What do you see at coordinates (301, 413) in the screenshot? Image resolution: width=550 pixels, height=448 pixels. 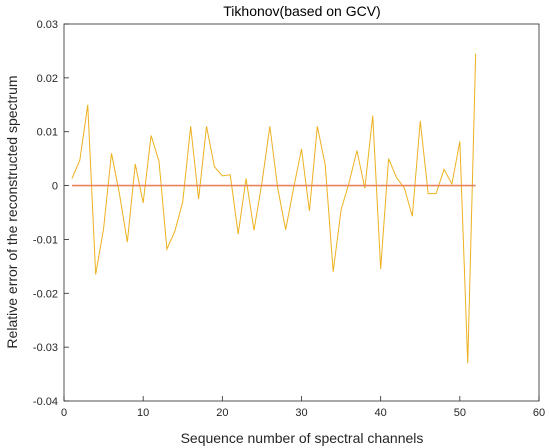 I see `x-tick-label: 30` at bounding box center [301, 413].